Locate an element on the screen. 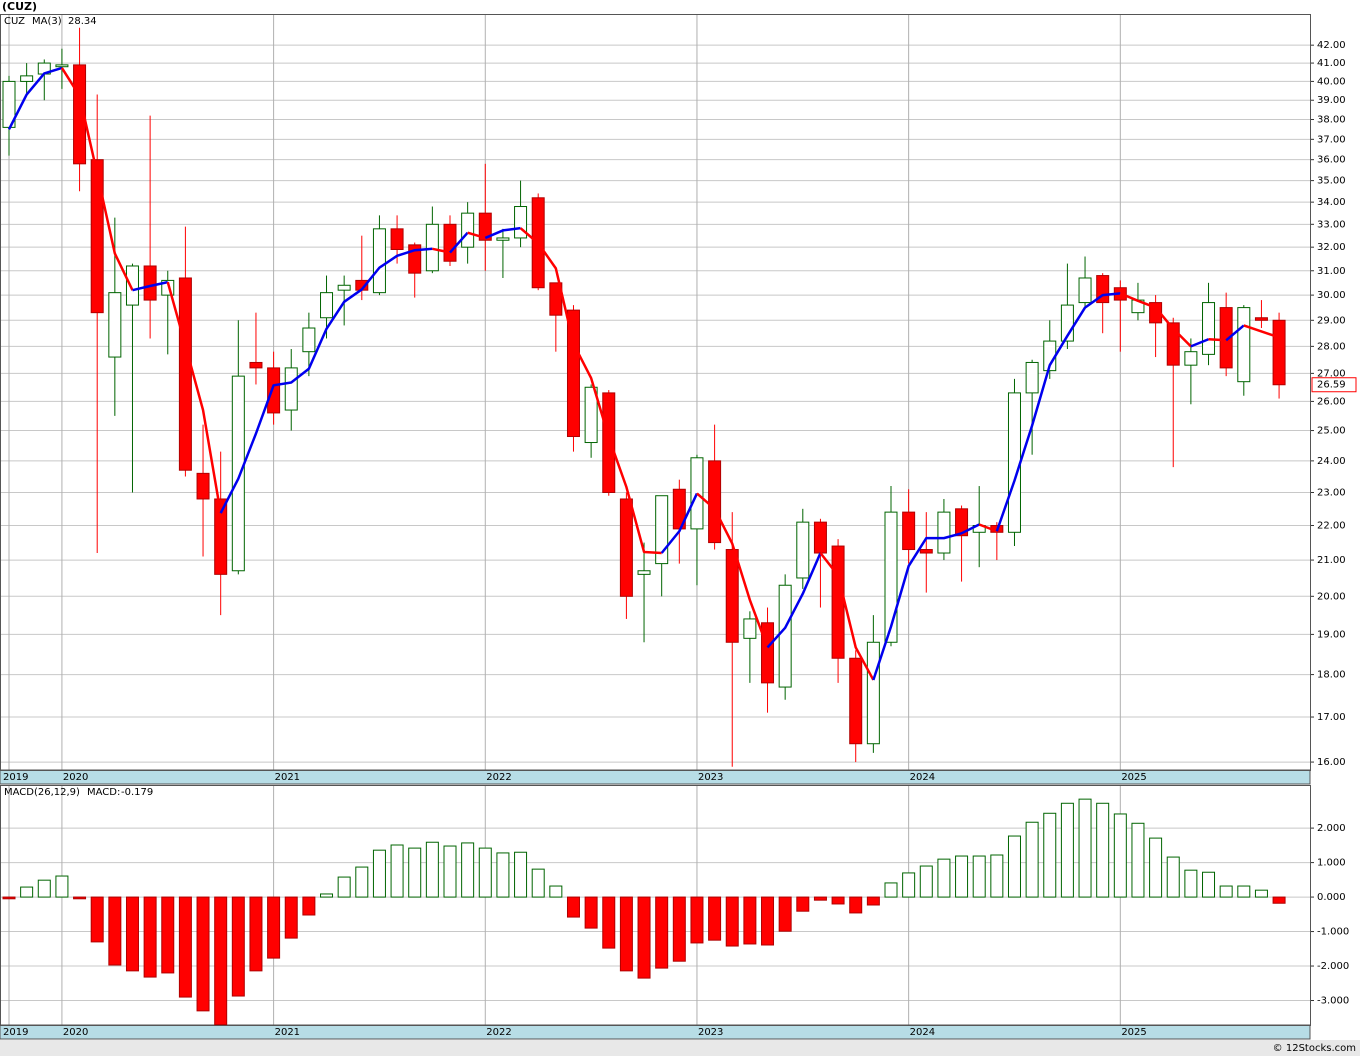  x-tick-label: 2025 is located at coordinates (1133, 1032).